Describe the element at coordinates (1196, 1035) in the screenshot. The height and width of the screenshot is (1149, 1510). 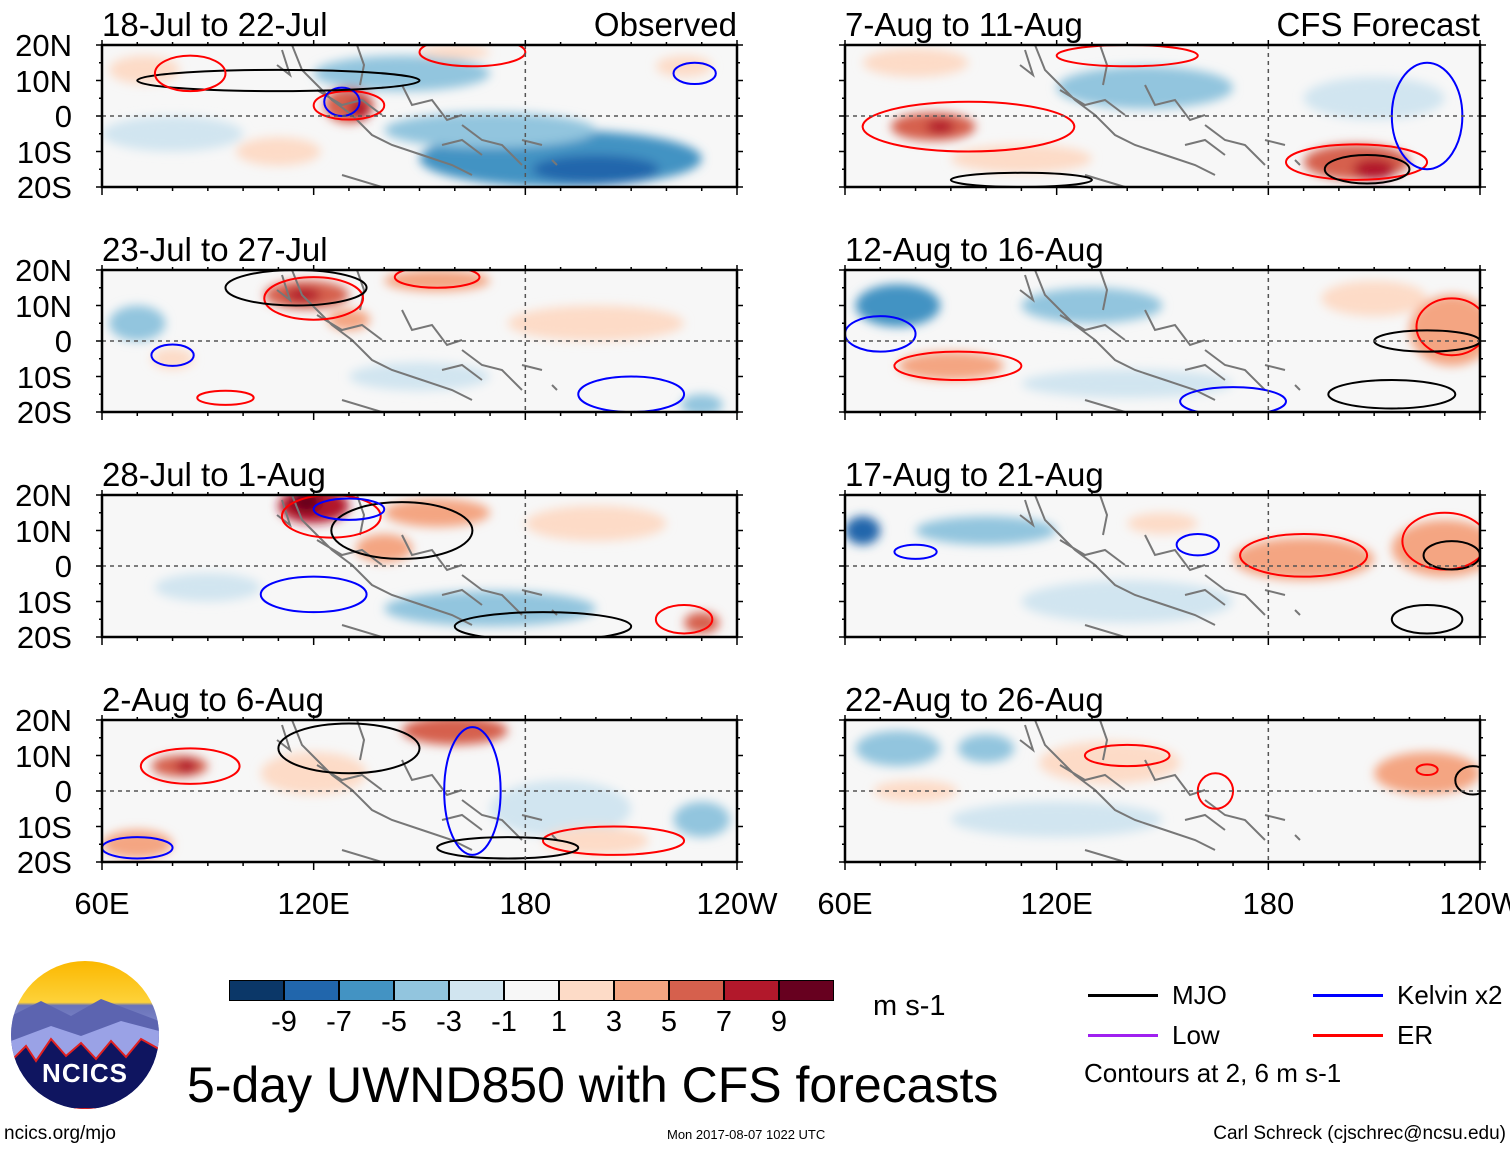
I see `legend-label: Low` at that location.